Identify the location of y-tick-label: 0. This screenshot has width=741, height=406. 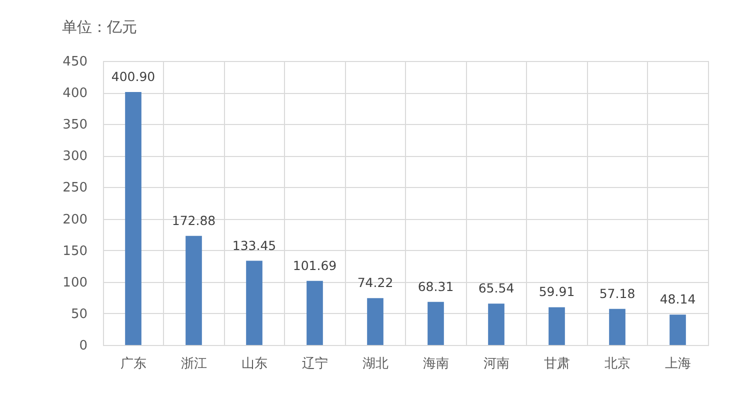
(83, 346).